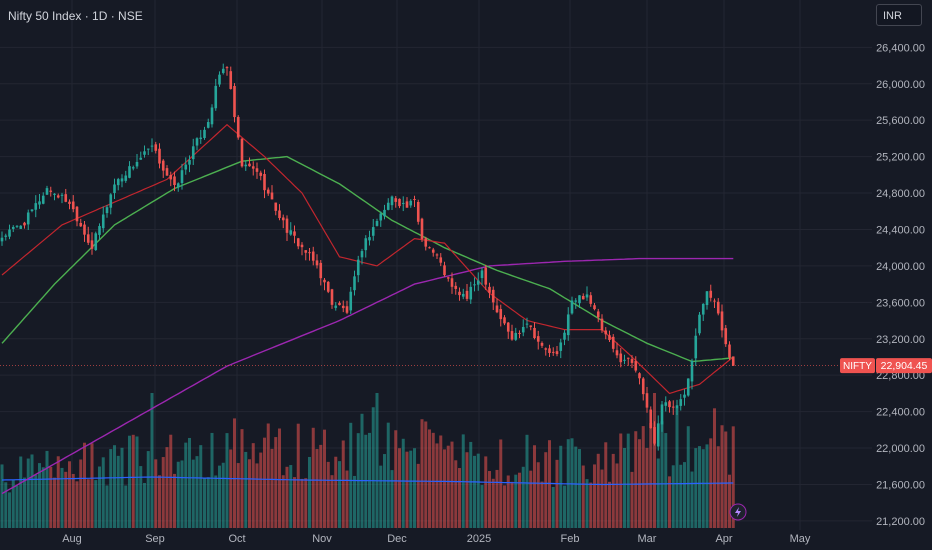 This screenshot has width=932, height=550. What do you see at coordinates (900, 48) in the screenshot?
I see `y-tick-label: 26,400.00` at bounding box center [900, 48].